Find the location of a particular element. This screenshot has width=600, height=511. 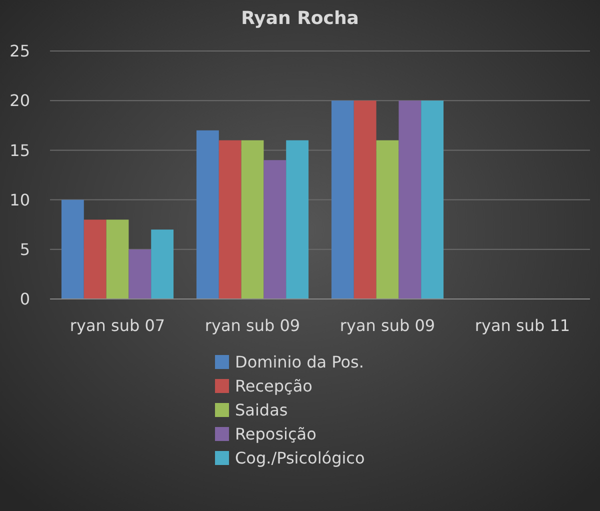

y-tick-label: 10 is located at coordinates (20, 200).